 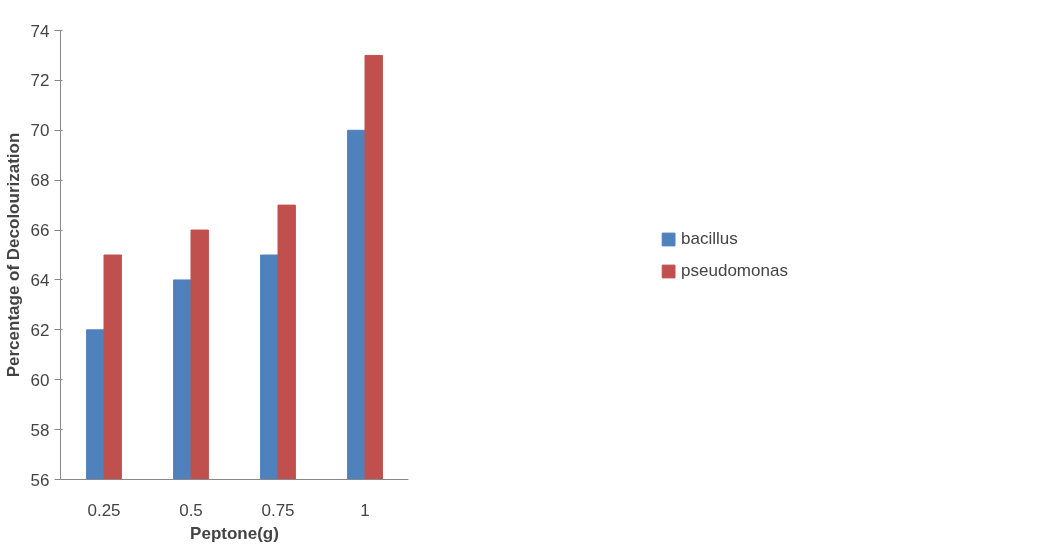 What do you see at coordinates (709, 238) in the screenshot?
I see `legend-label: bacillus` at bounding box center [709, 238].